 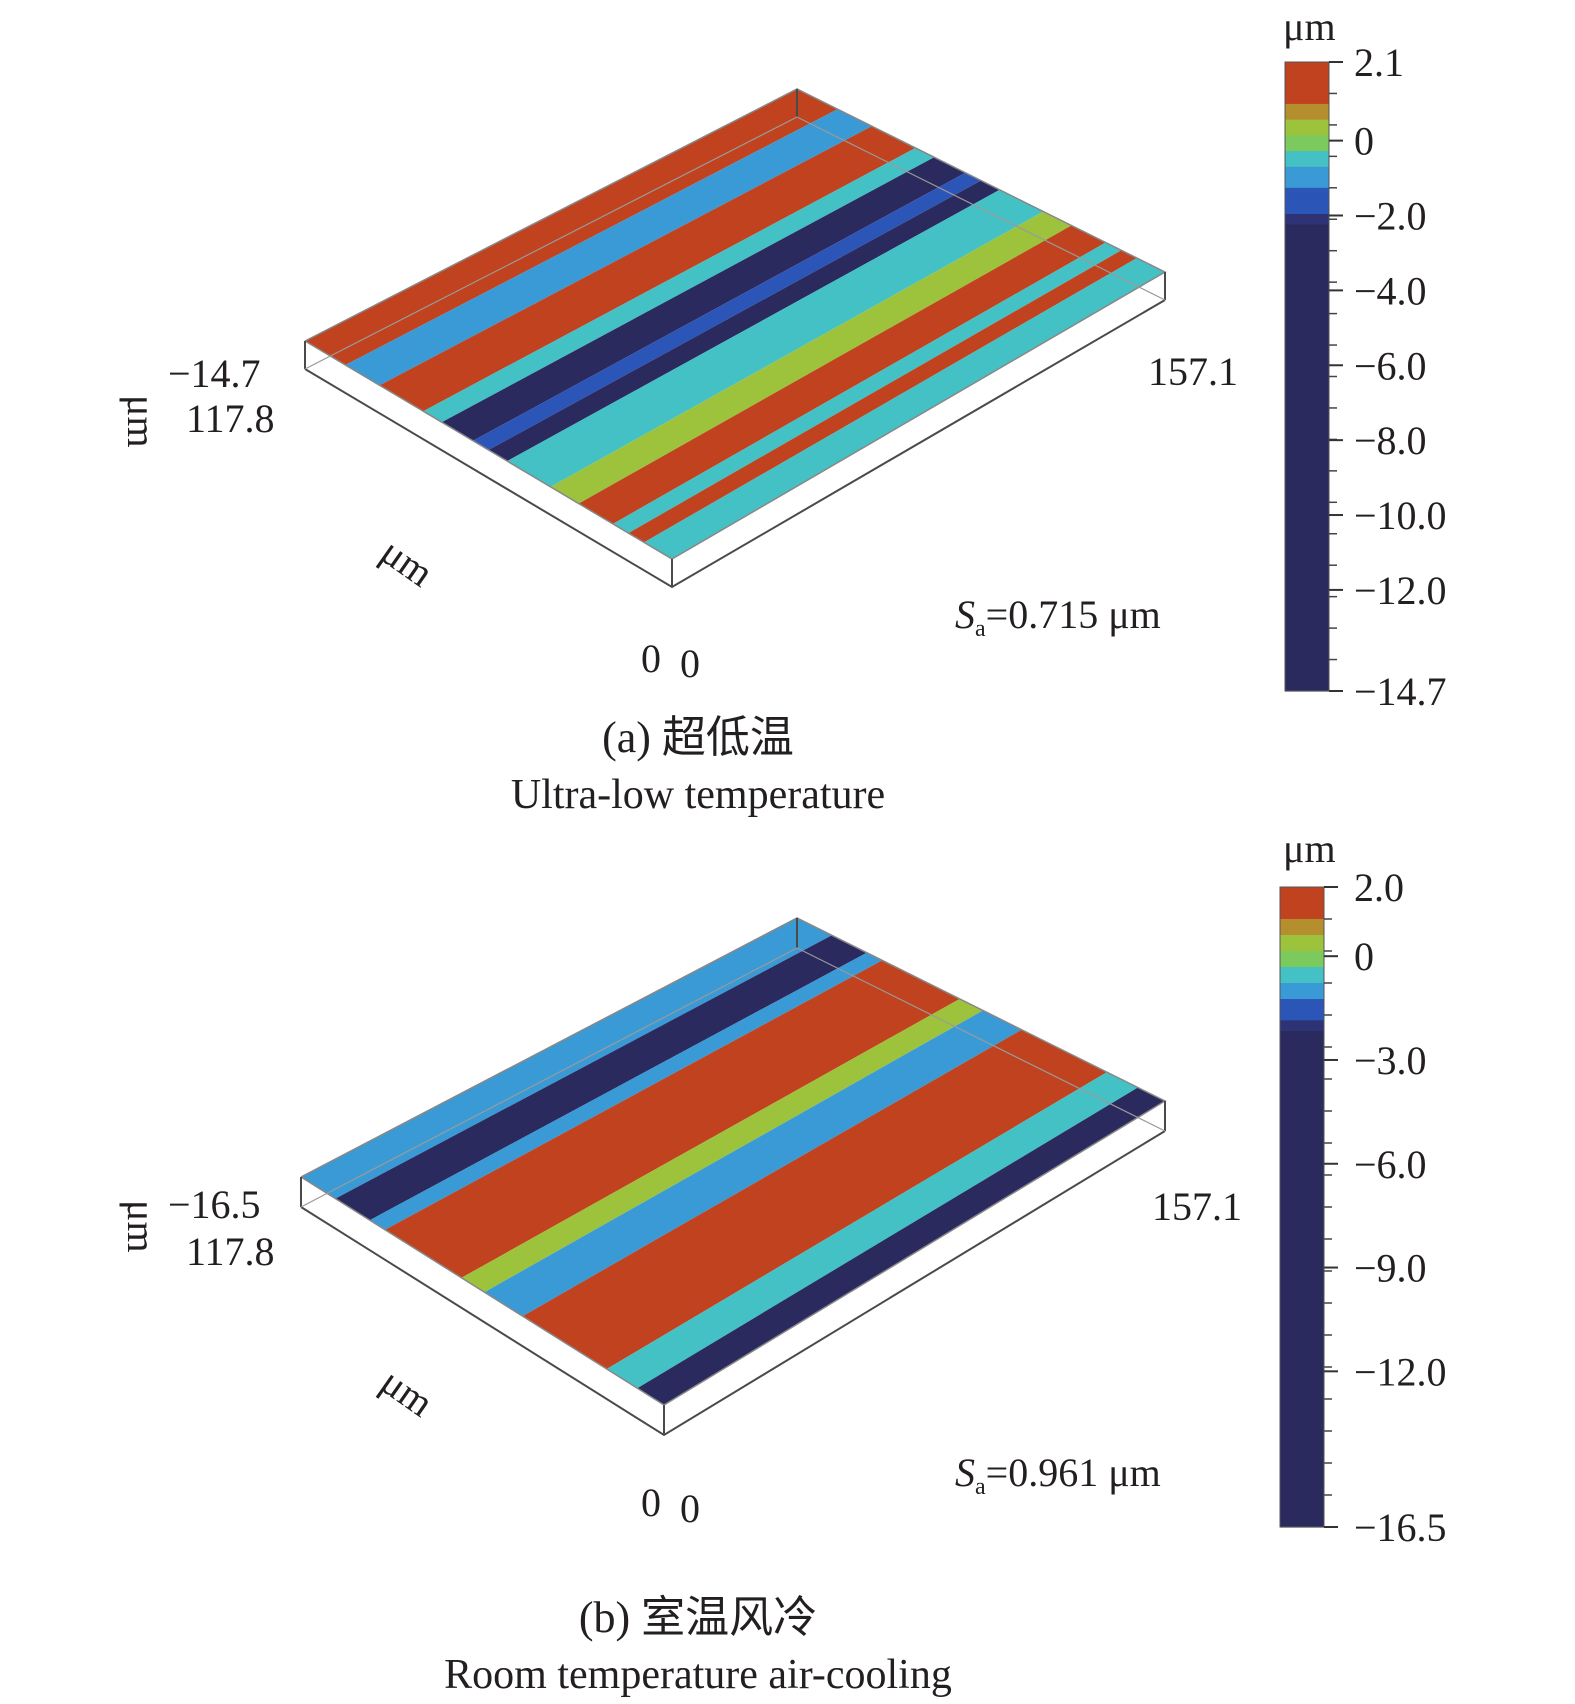 What do you see at coordinates (1390, 1164) in the screenshot?
I see `colorbar-tick-label: −6.0` at bounding box center [1390, 1164].